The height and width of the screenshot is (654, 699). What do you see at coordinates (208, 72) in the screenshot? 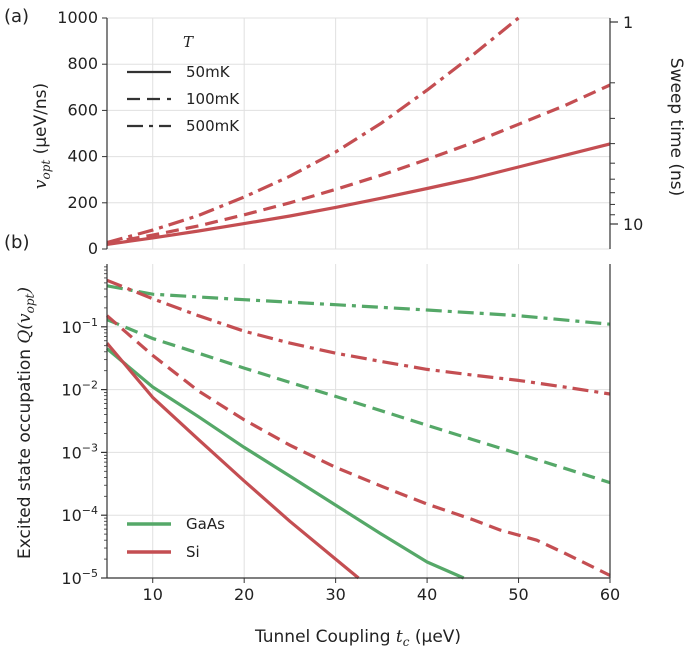
I see `legend-label-50mK: 50mK` at bounding box center [208, 72].